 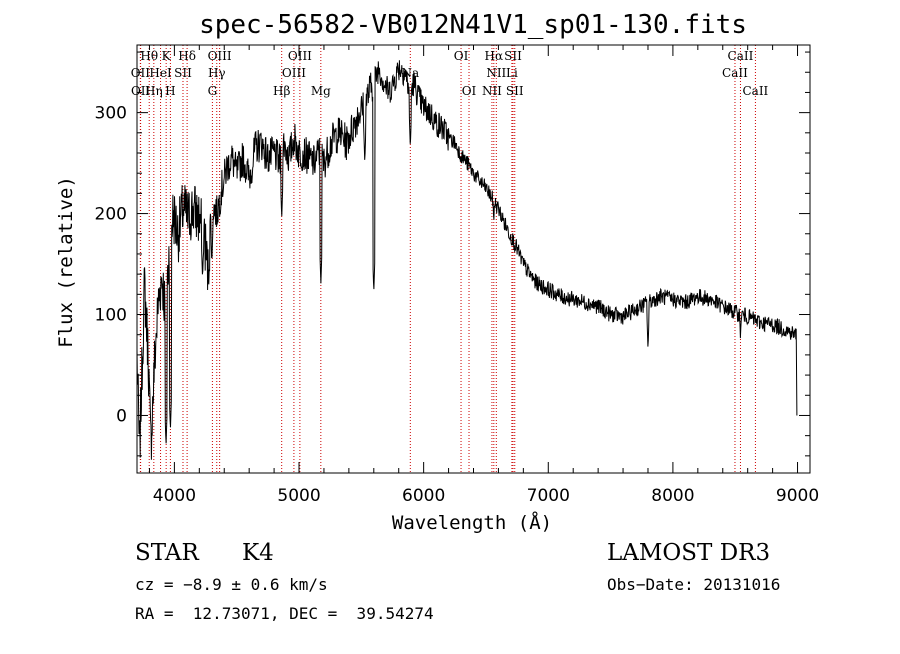 What do you see at coordinates (187, 56) in the screenshot?
I see `spectral-line-label: Hδ` at bounding box center [187, 56].